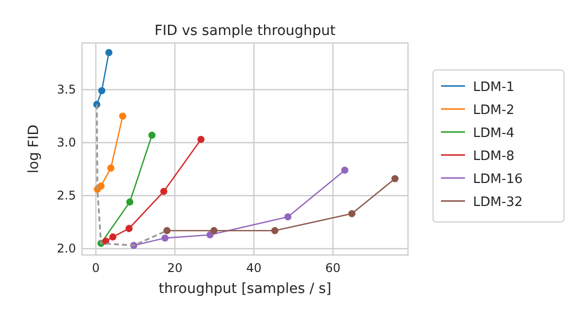  I want to click on x-axis-title: throughput [samples / s], so click(245, 289).